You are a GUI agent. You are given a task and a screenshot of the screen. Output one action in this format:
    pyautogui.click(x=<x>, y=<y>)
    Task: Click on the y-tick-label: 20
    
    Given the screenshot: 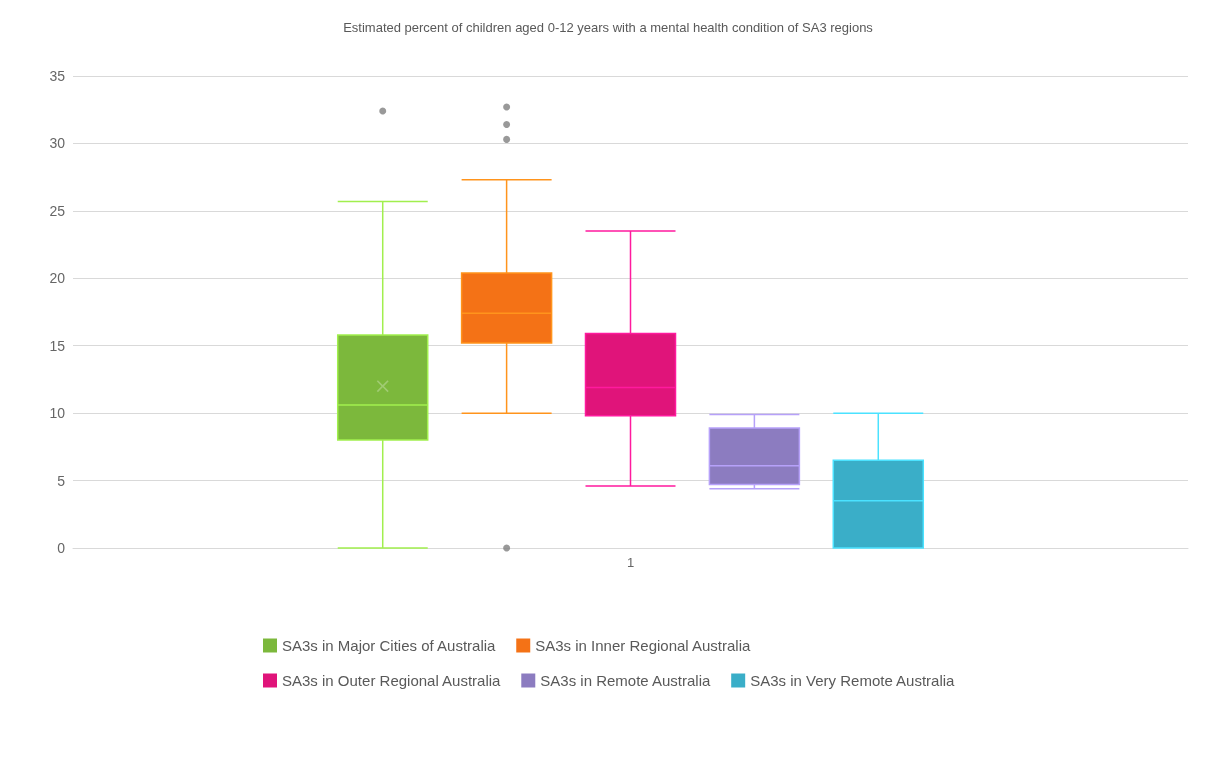 What is the action you would take?
    pyautogui.click(x=57, y=278)
    